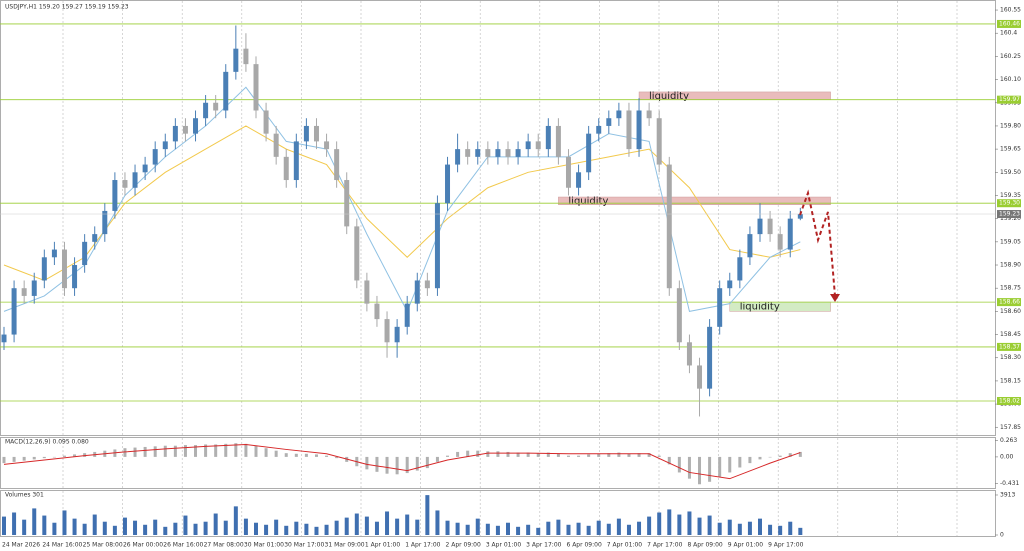 This screenshot has height=551, width=1024. Describe the element at coordinates (103, 545) in the screenshot. I see `x-tick-label: 25 Mar 08:00` at that location.